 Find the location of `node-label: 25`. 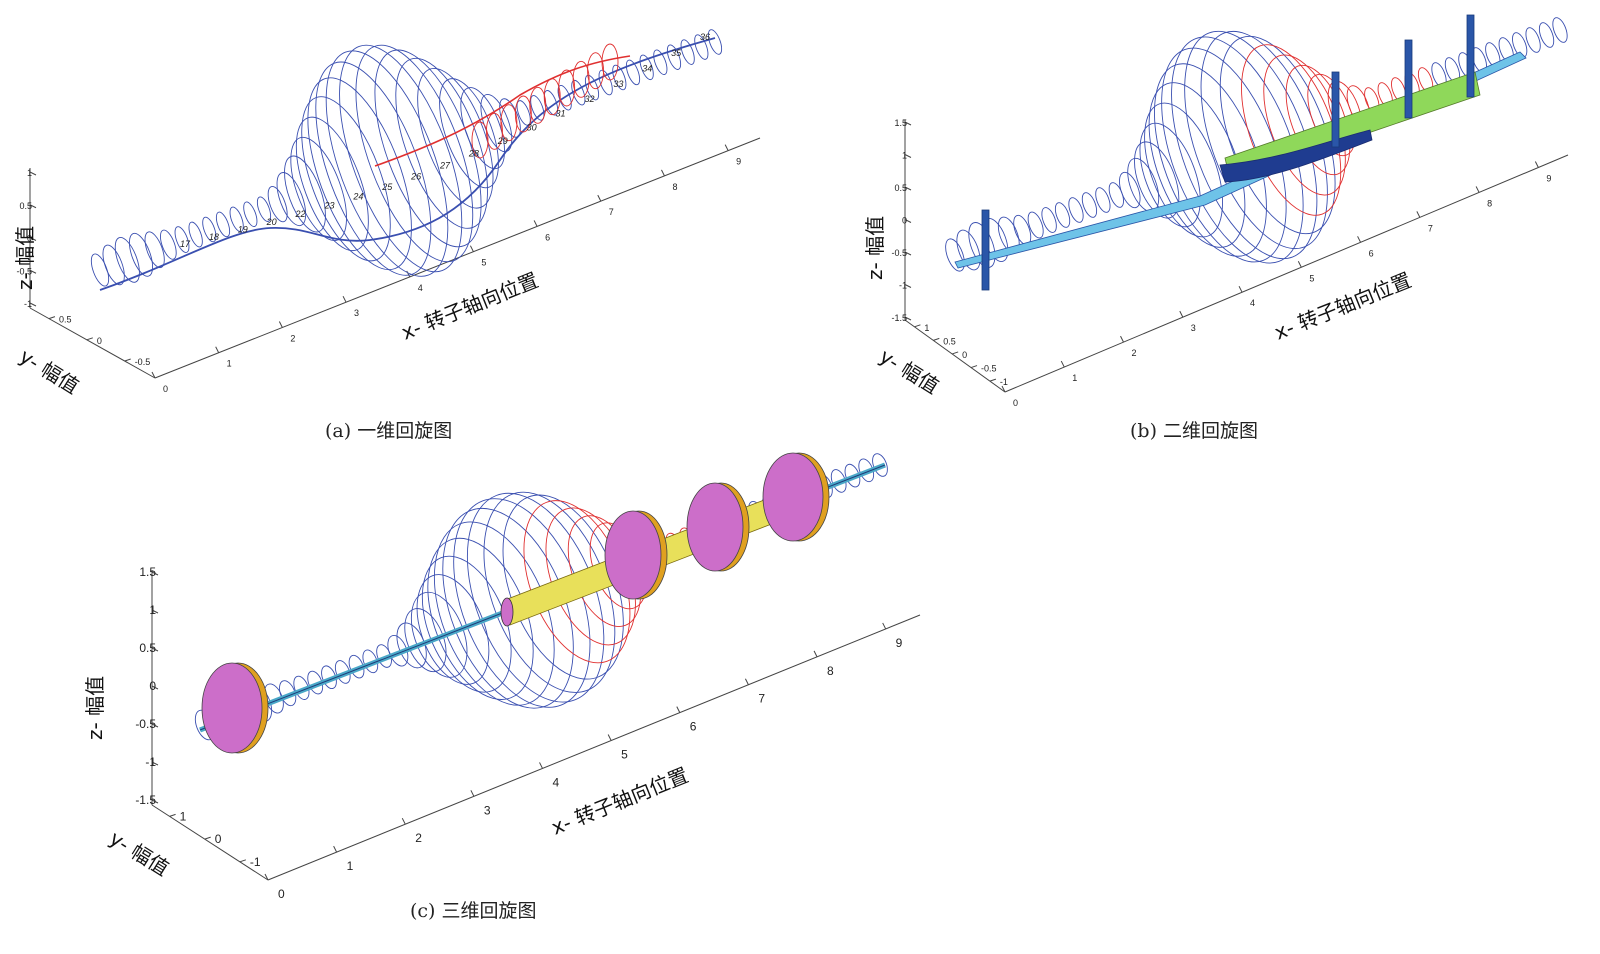

node-label: 25 is located at coordinates (387, 187).